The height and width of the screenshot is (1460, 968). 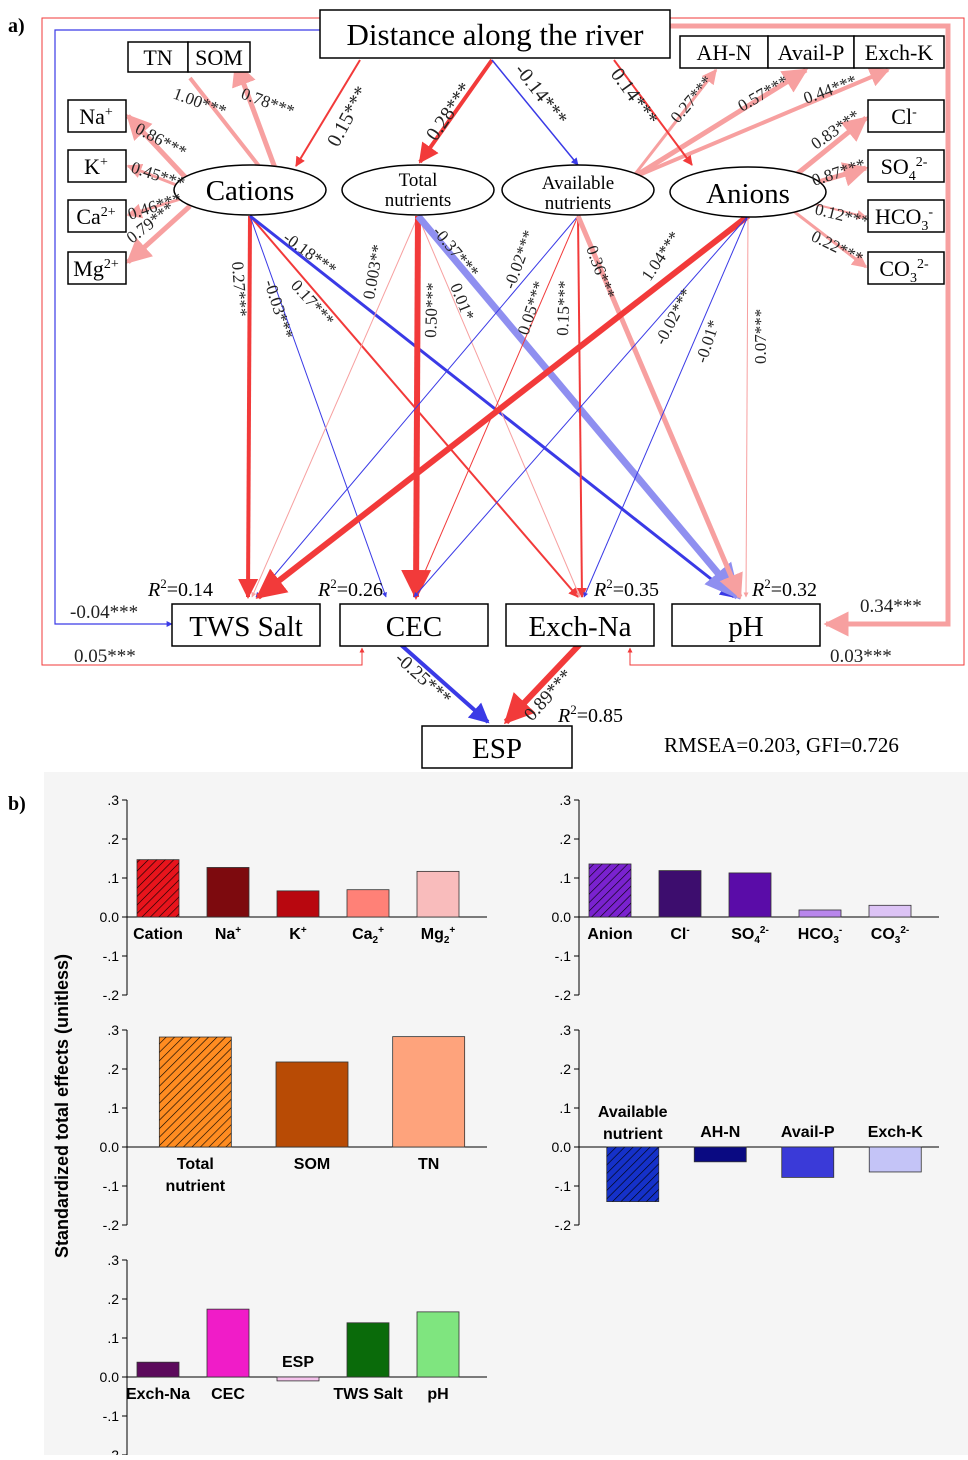 What do you see at coordinates (105, 656) in the screenshot?
I see `coef-dist-cec: 0.05***` at bounding box center [105, 656].